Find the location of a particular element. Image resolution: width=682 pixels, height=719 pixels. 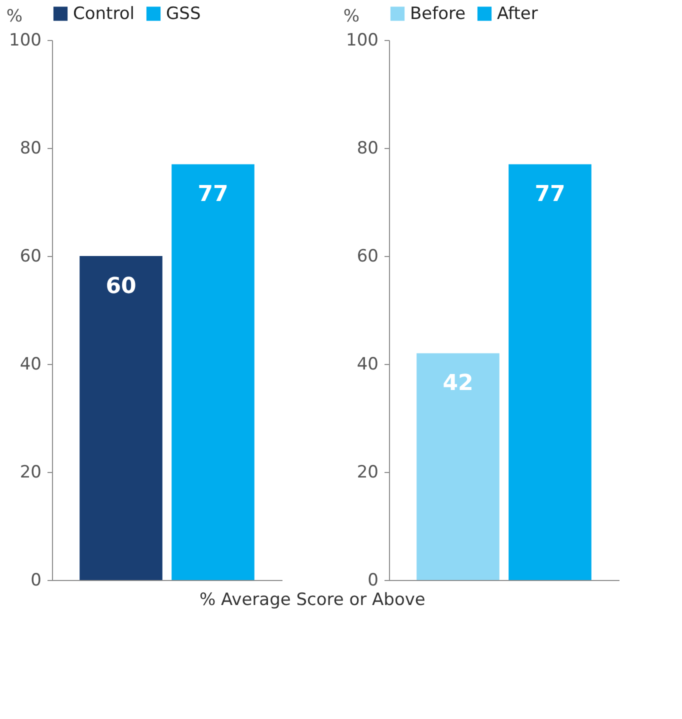

legend-label: Control is located at coordinates (103, 14).